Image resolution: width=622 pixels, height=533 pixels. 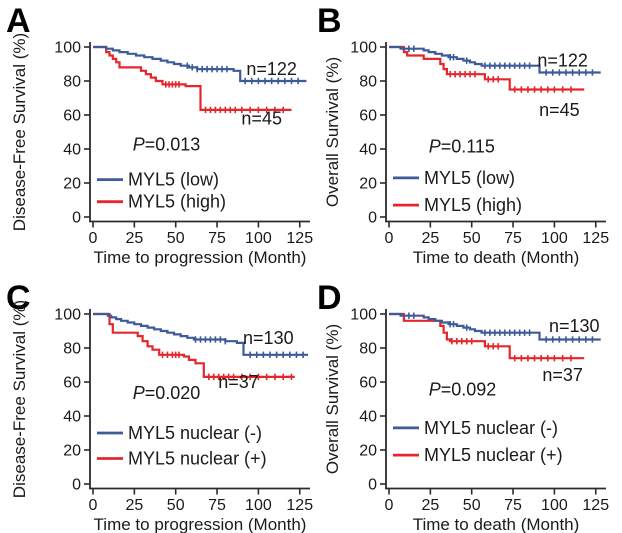 What do you see at coordinates (18, 298) in the screenshot?
I see `panel-c-letter: C` at bounding box center [18, 298].